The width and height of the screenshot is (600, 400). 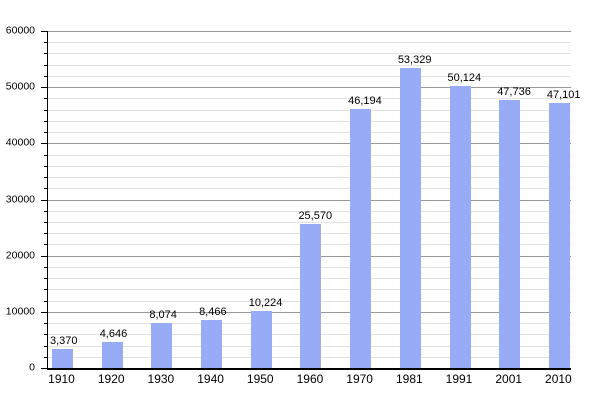 I want to click on bar: 47,101, so click(x=564, y=228).